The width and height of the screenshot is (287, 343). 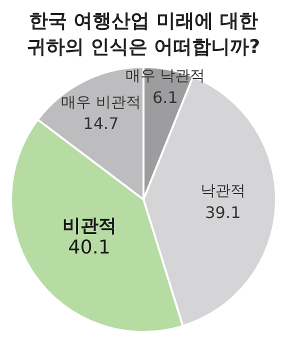 I want to click on slice-label: 비관적, so click(x=89, y=225).